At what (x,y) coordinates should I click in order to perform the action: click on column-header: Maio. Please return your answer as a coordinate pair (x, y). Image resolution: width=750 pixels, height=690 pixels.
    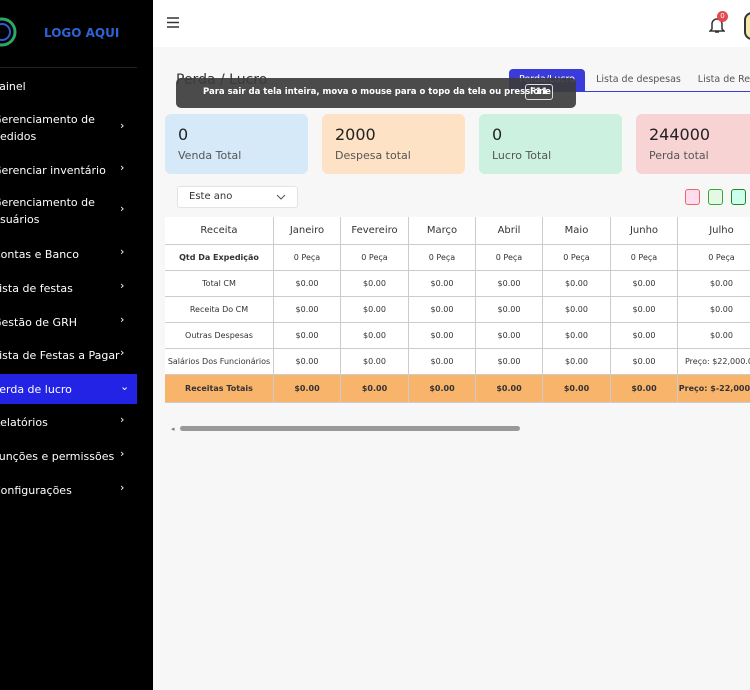
    Looking at the image, I should click on (576, 231).